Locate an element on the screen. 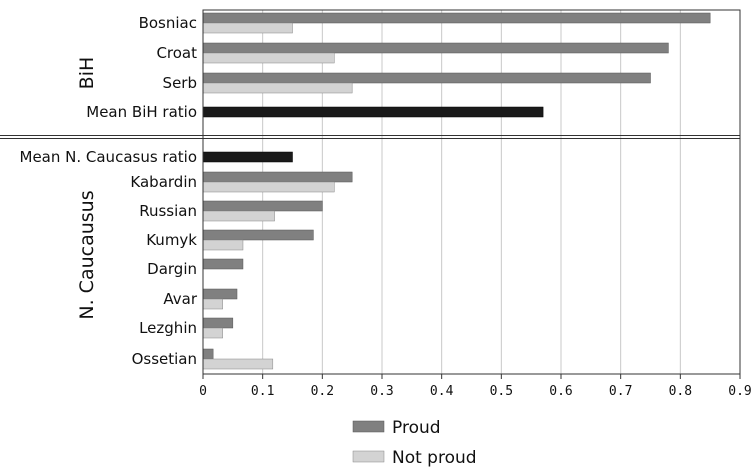  x-tick-label: 0.8 is located at coordinates (680, 391).